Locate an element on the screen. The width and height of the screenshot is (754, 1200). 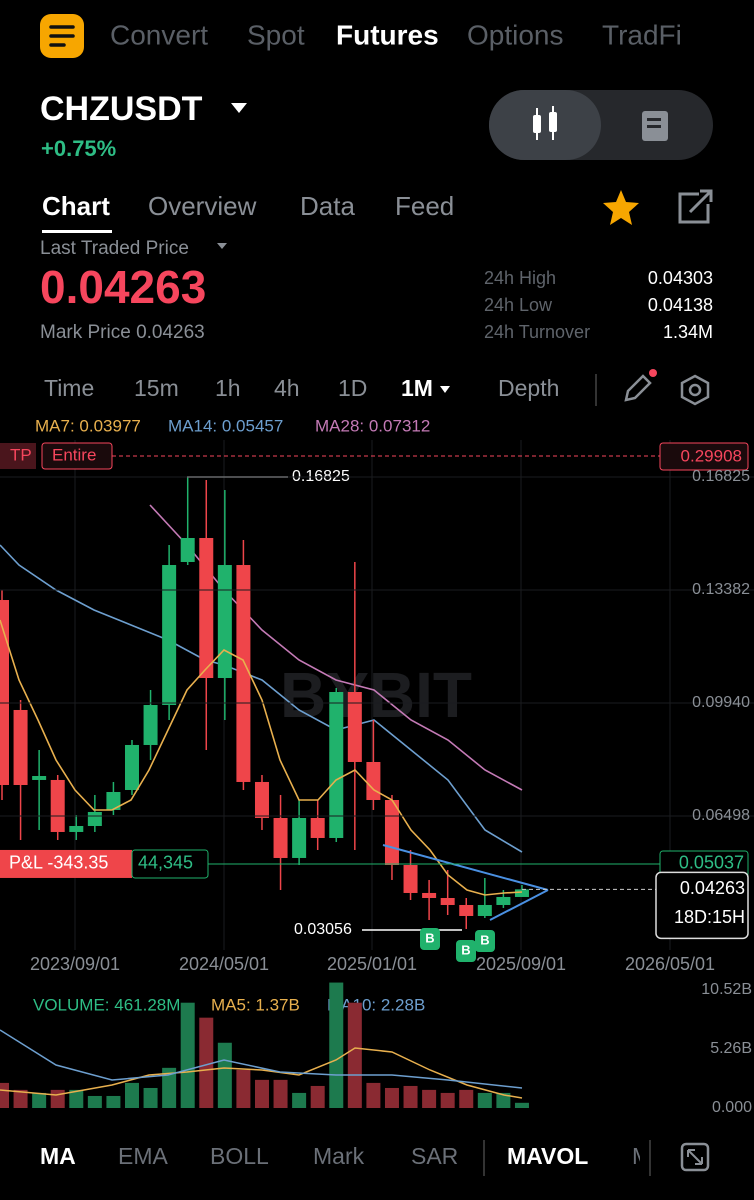
indicator-active: MA is located at coordinates (58, 1156).